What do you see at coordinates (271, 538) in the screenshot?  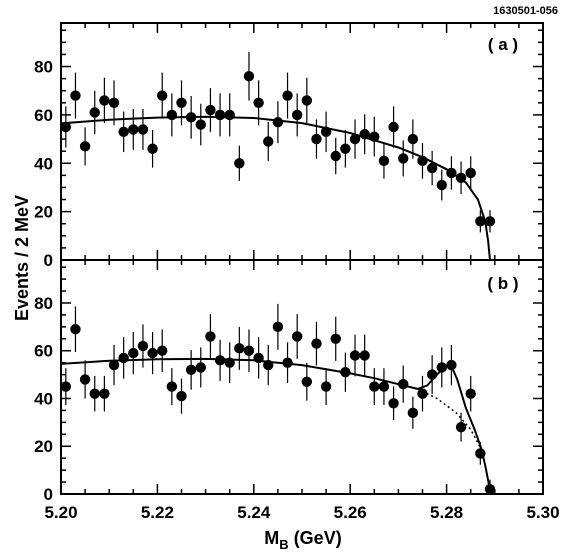 I see `x-axis-title-main: M` at bounding box center [271, 538].